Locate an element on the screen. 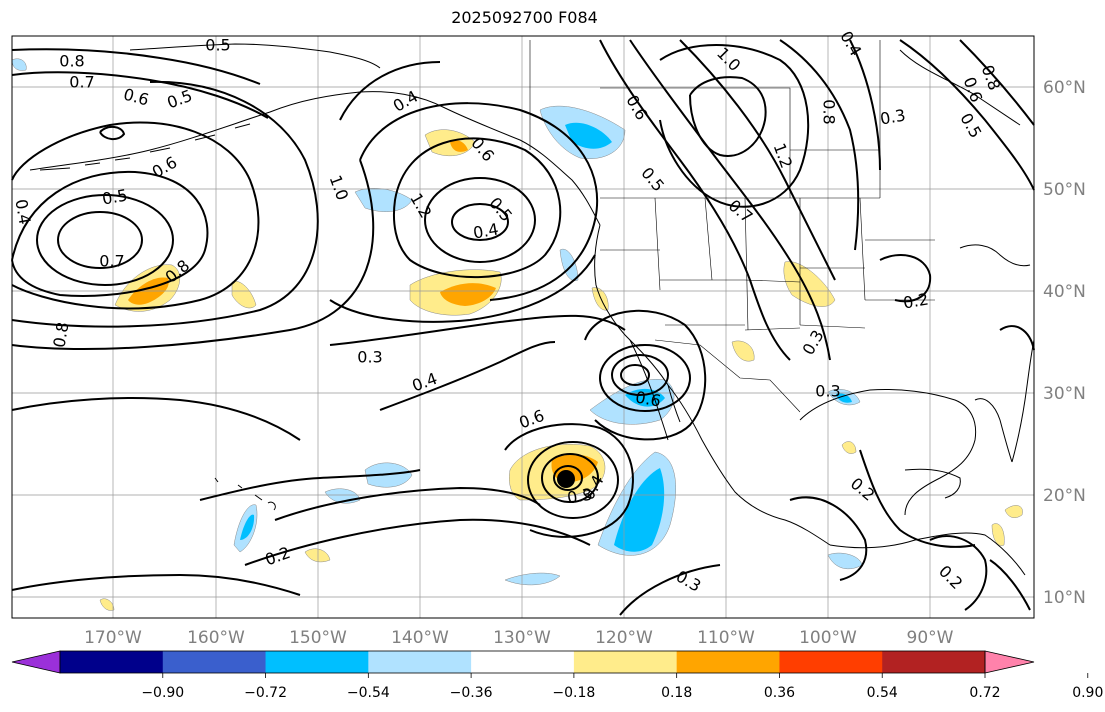 Image resolution: width=1105 pixels, height=712 pixels. colorbar-tick-label: 0.54 is located at coordinates (882, 693).